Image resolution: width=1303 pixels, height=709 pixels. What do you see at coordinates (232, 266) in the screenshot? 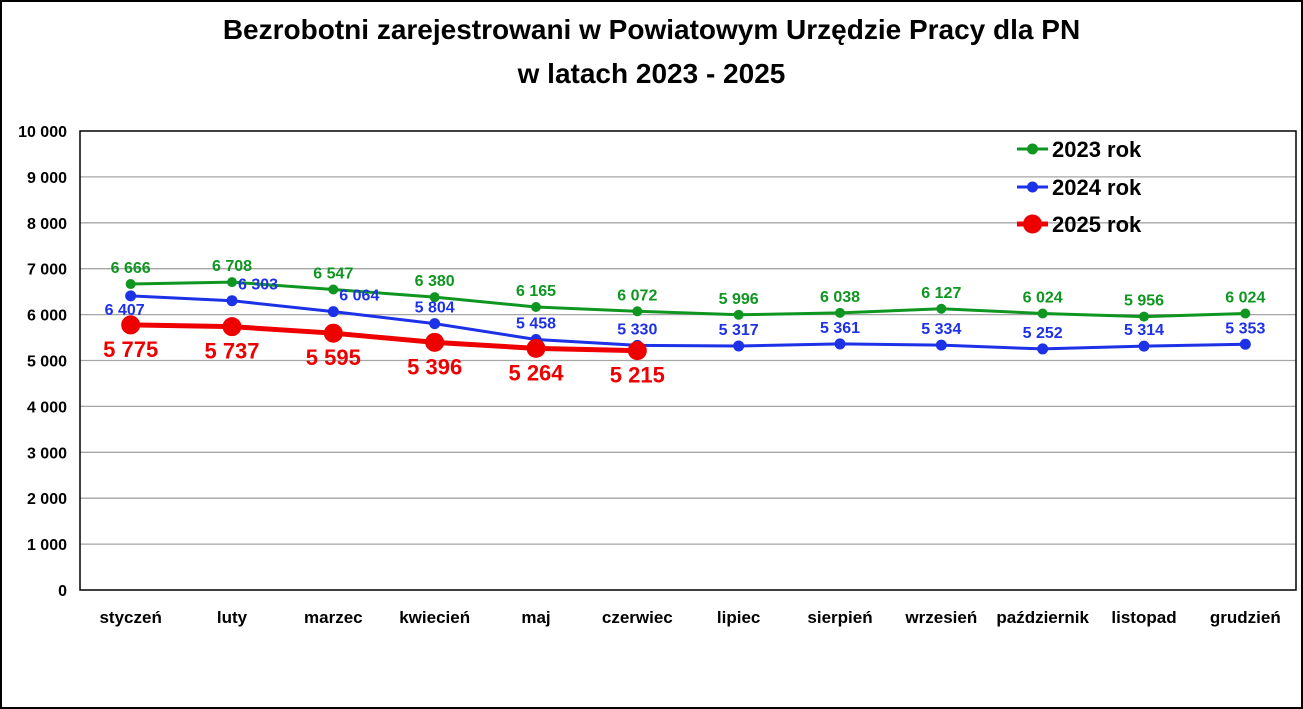
I see `data-label-2023-rok: 6 708` at bounding box center [232, 266].